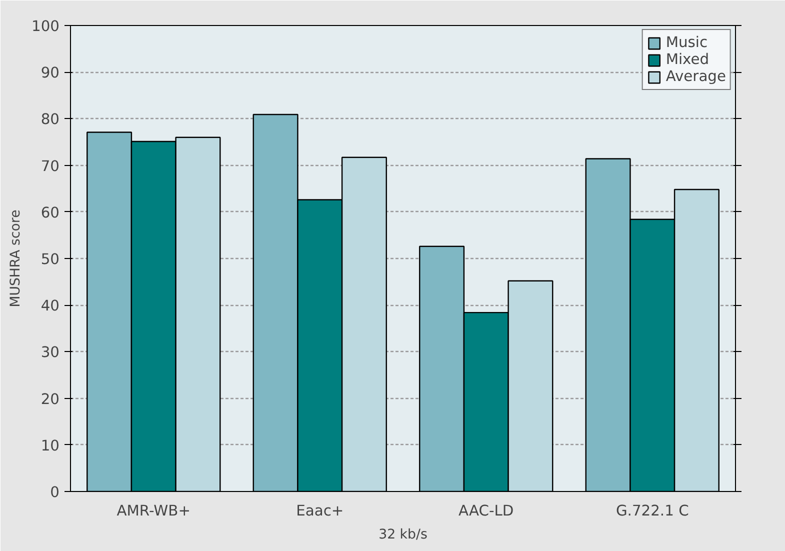  What do you see at coordinates (50, 259) in the screenshot?
I see `y-tick-label: 50` at bounding box center [50, 259].